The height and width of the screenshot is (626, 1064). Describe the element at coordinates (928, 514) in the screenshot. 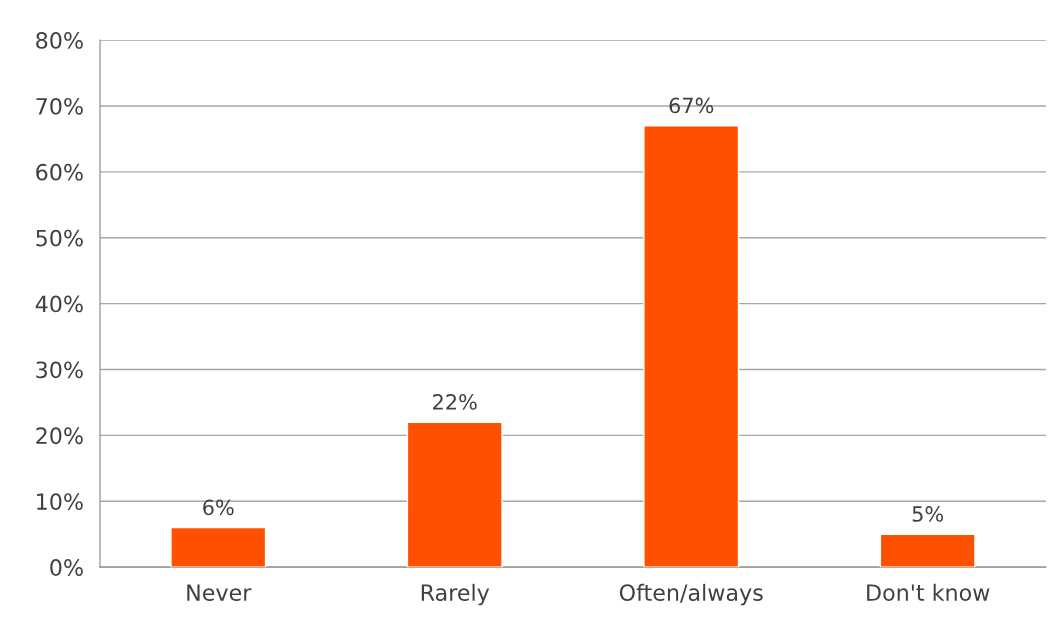

I see `data-label: 5%` at that location.